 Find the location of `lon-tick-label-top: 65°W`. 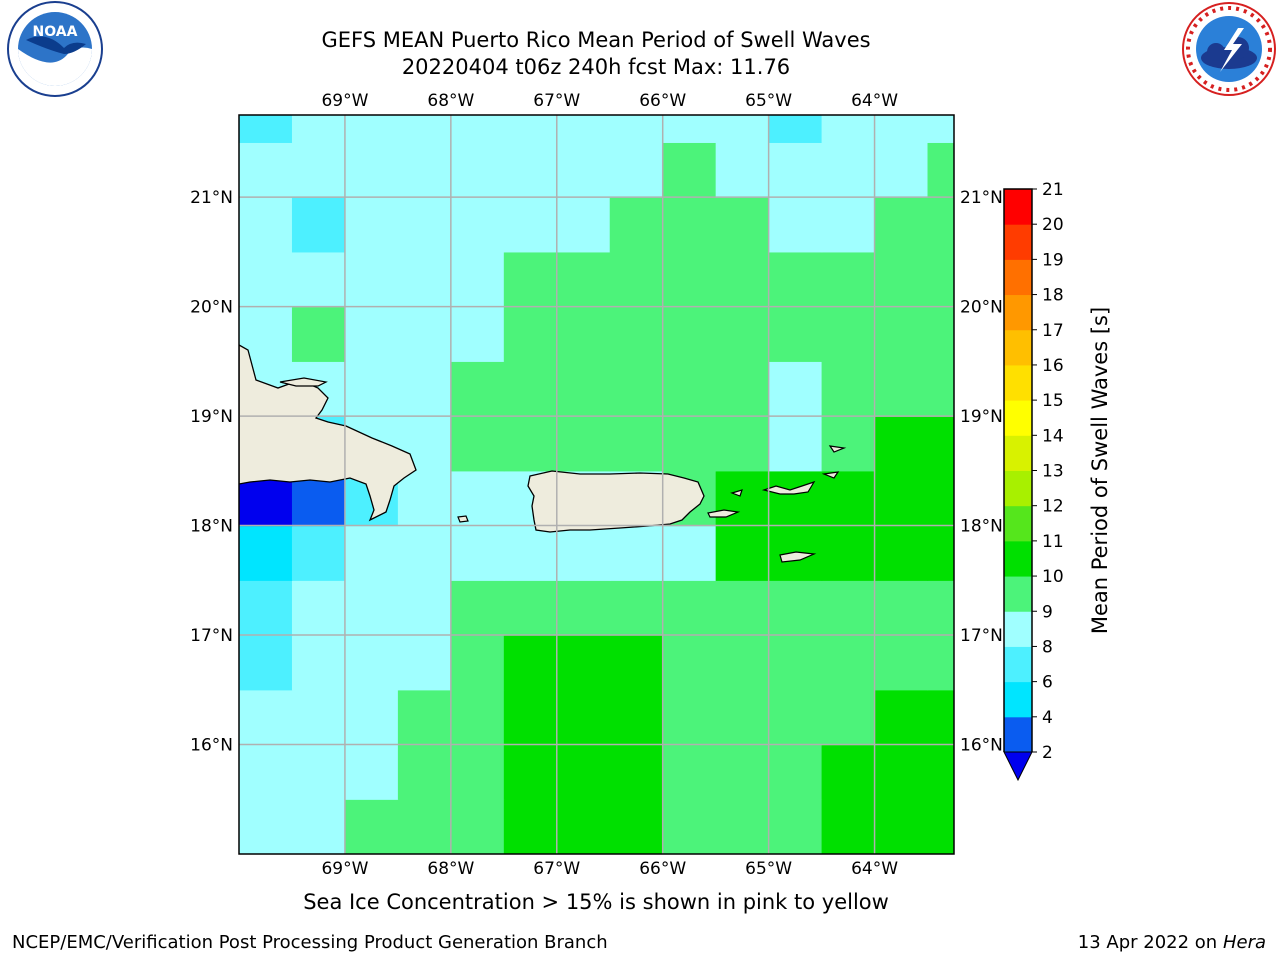

lon-tick-label-top: 65°W is located at coordinates (768, 101).